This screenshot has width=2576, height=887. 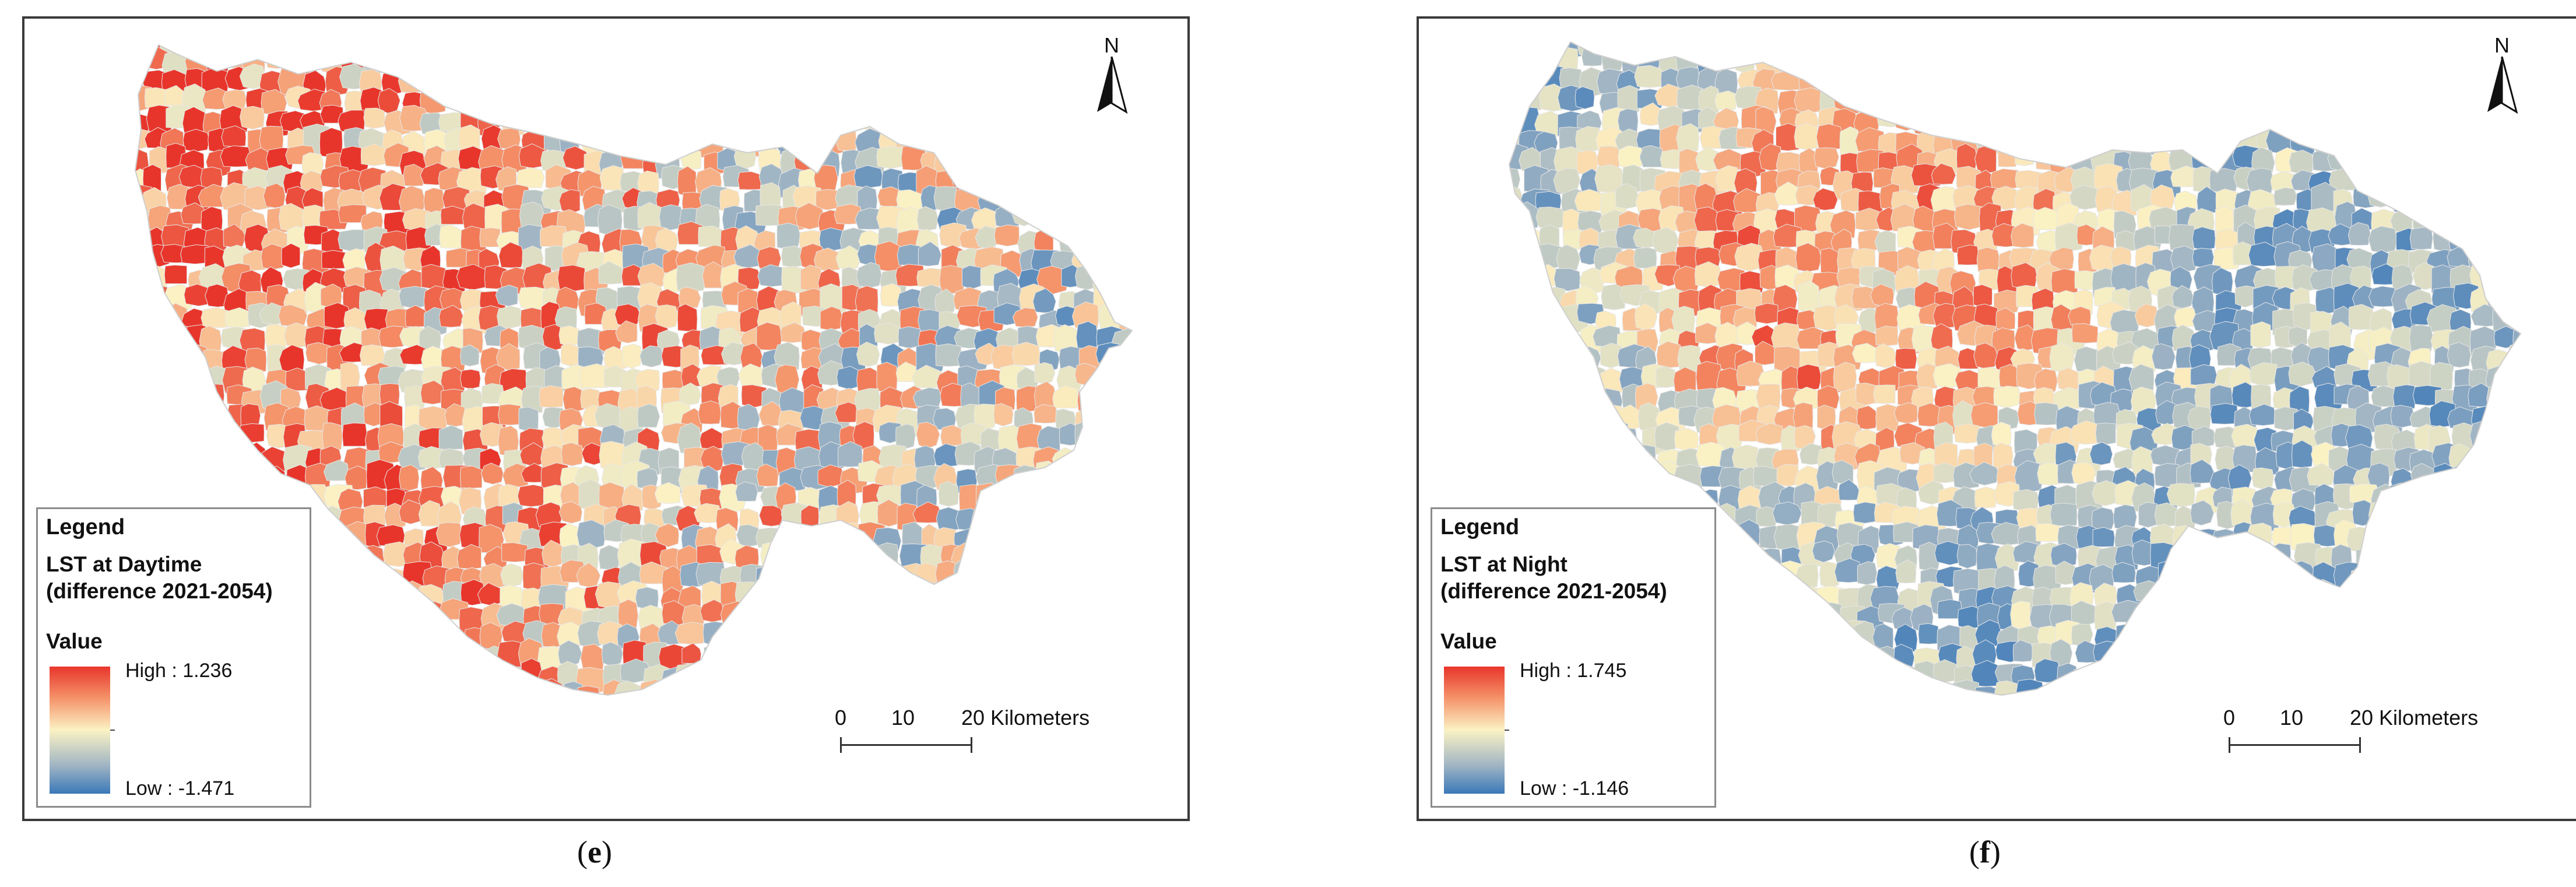 I want to click on legend-title: Legend, so click(x=85, y=527).